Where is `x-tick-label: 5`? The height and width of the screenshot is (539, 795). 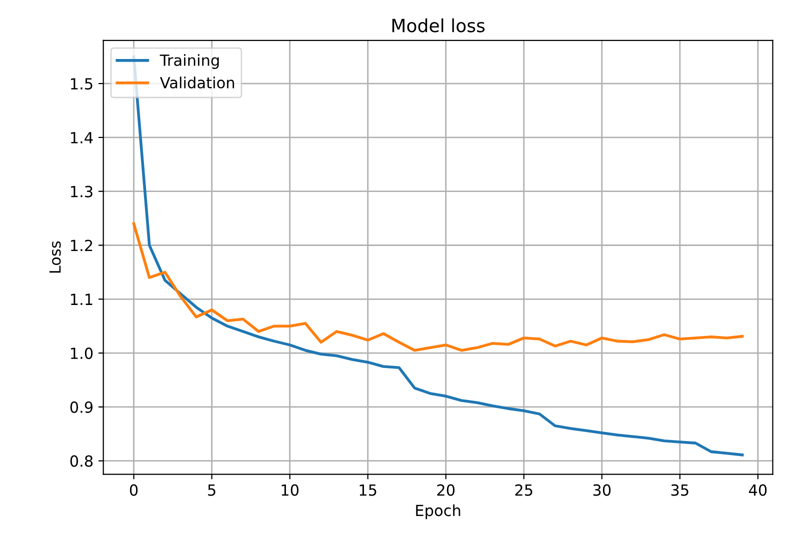
x-tick-label: 5 is located at coordinates (212, 490).